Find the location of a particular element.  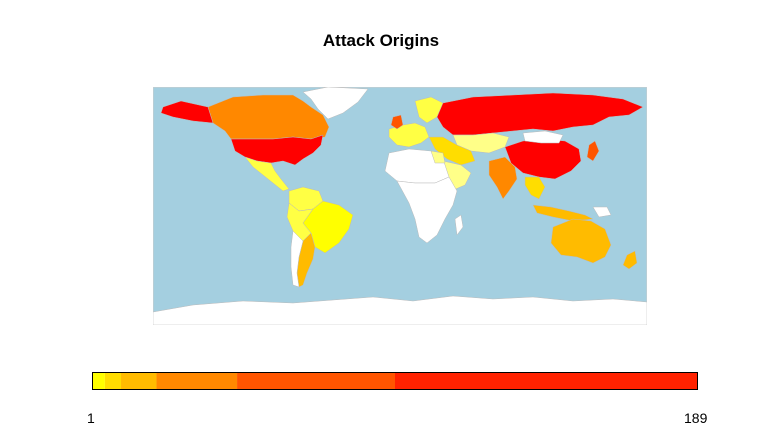

new-zealand is located at coordinates (630, 260).